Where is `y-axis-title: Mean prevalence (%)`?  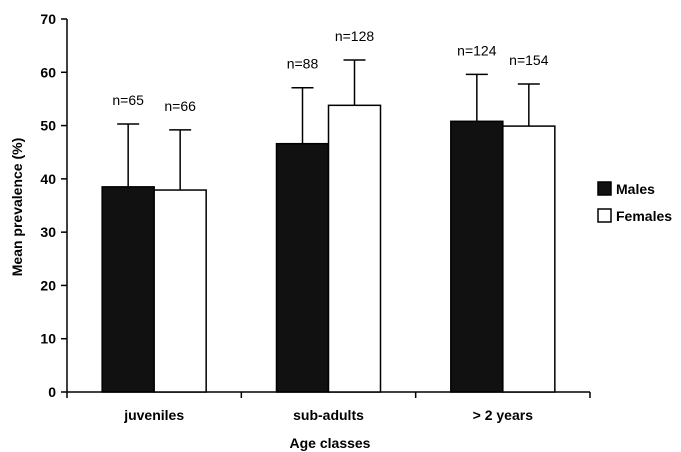 y-axis-title: Mean prevalence (%) is located at coordinates (17, 207).